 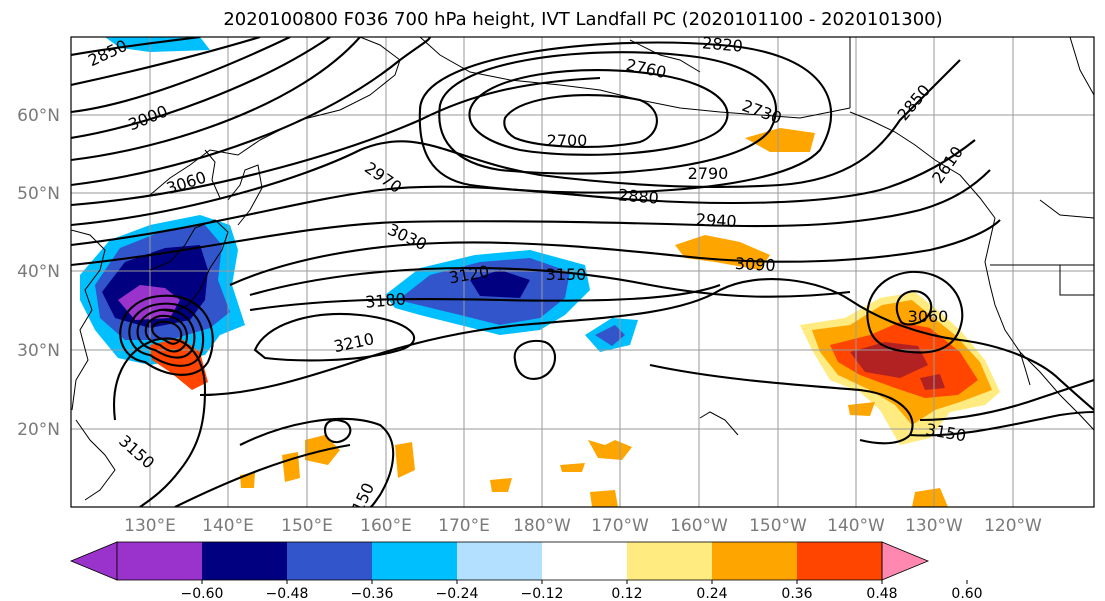 What do you see at coordinates (307, 526) in the screenshot?
I see `lon-label: 150°E` at bounding box center [307, 526].